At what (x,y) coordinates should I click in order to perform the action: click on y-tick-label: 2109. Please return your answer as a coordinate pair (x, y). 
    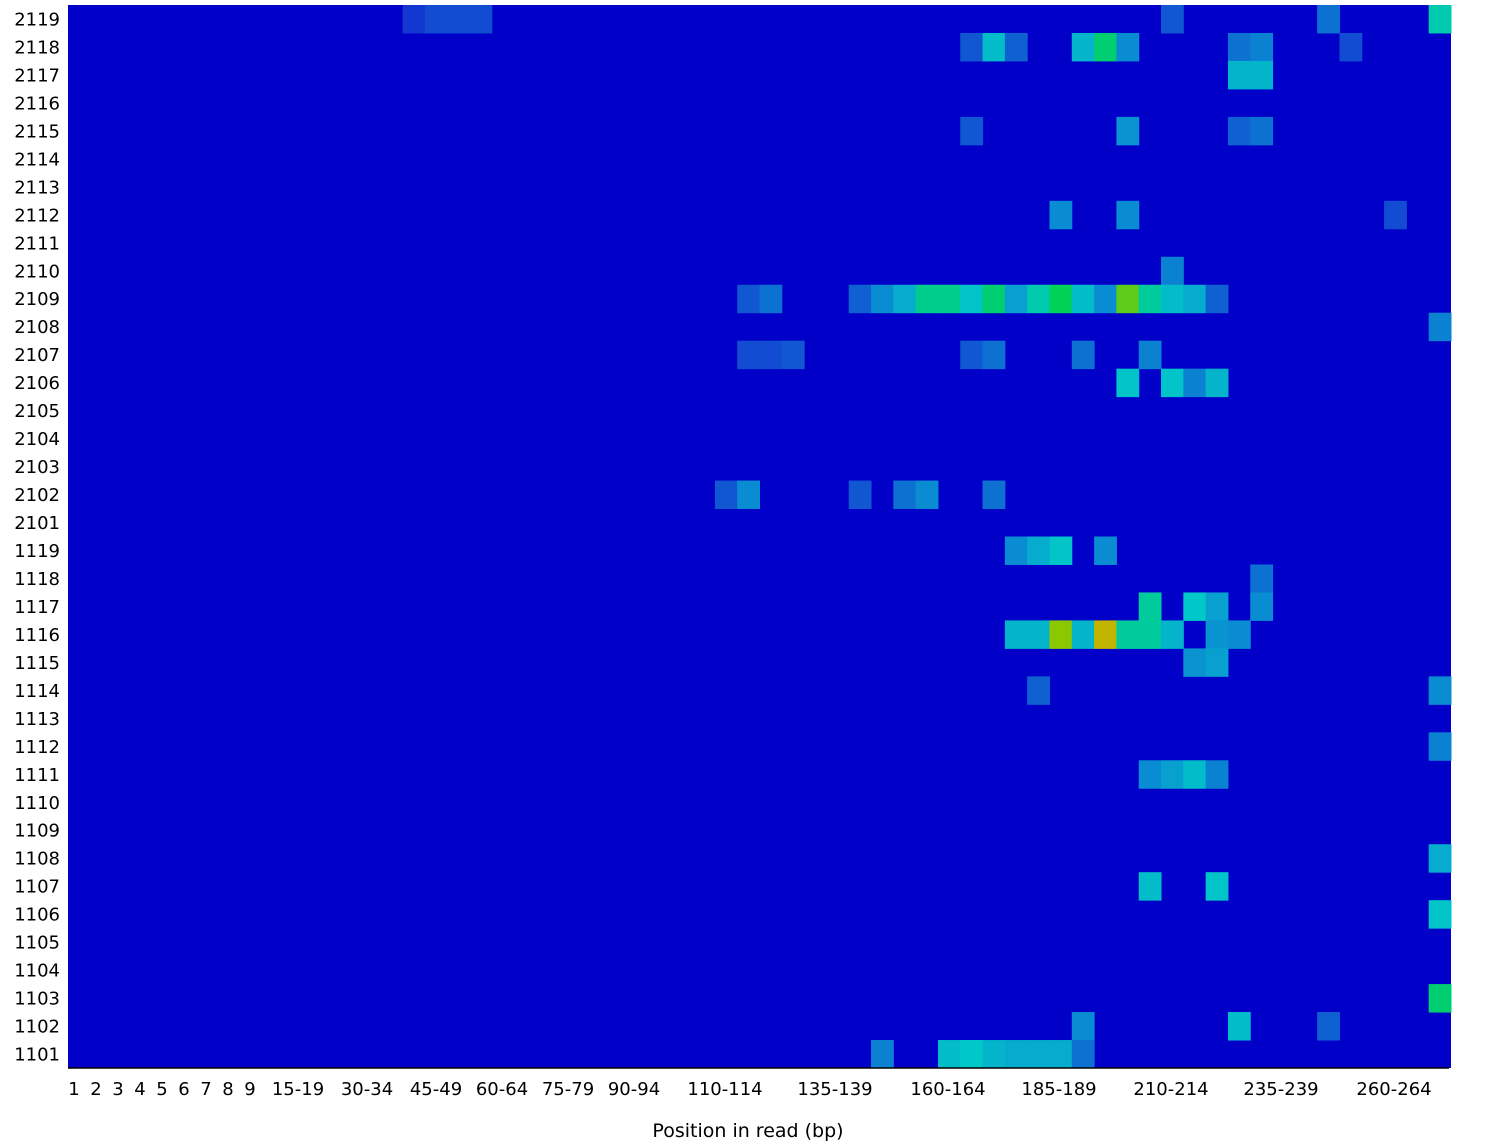
    Looking at the image, I should click on (37, 299).